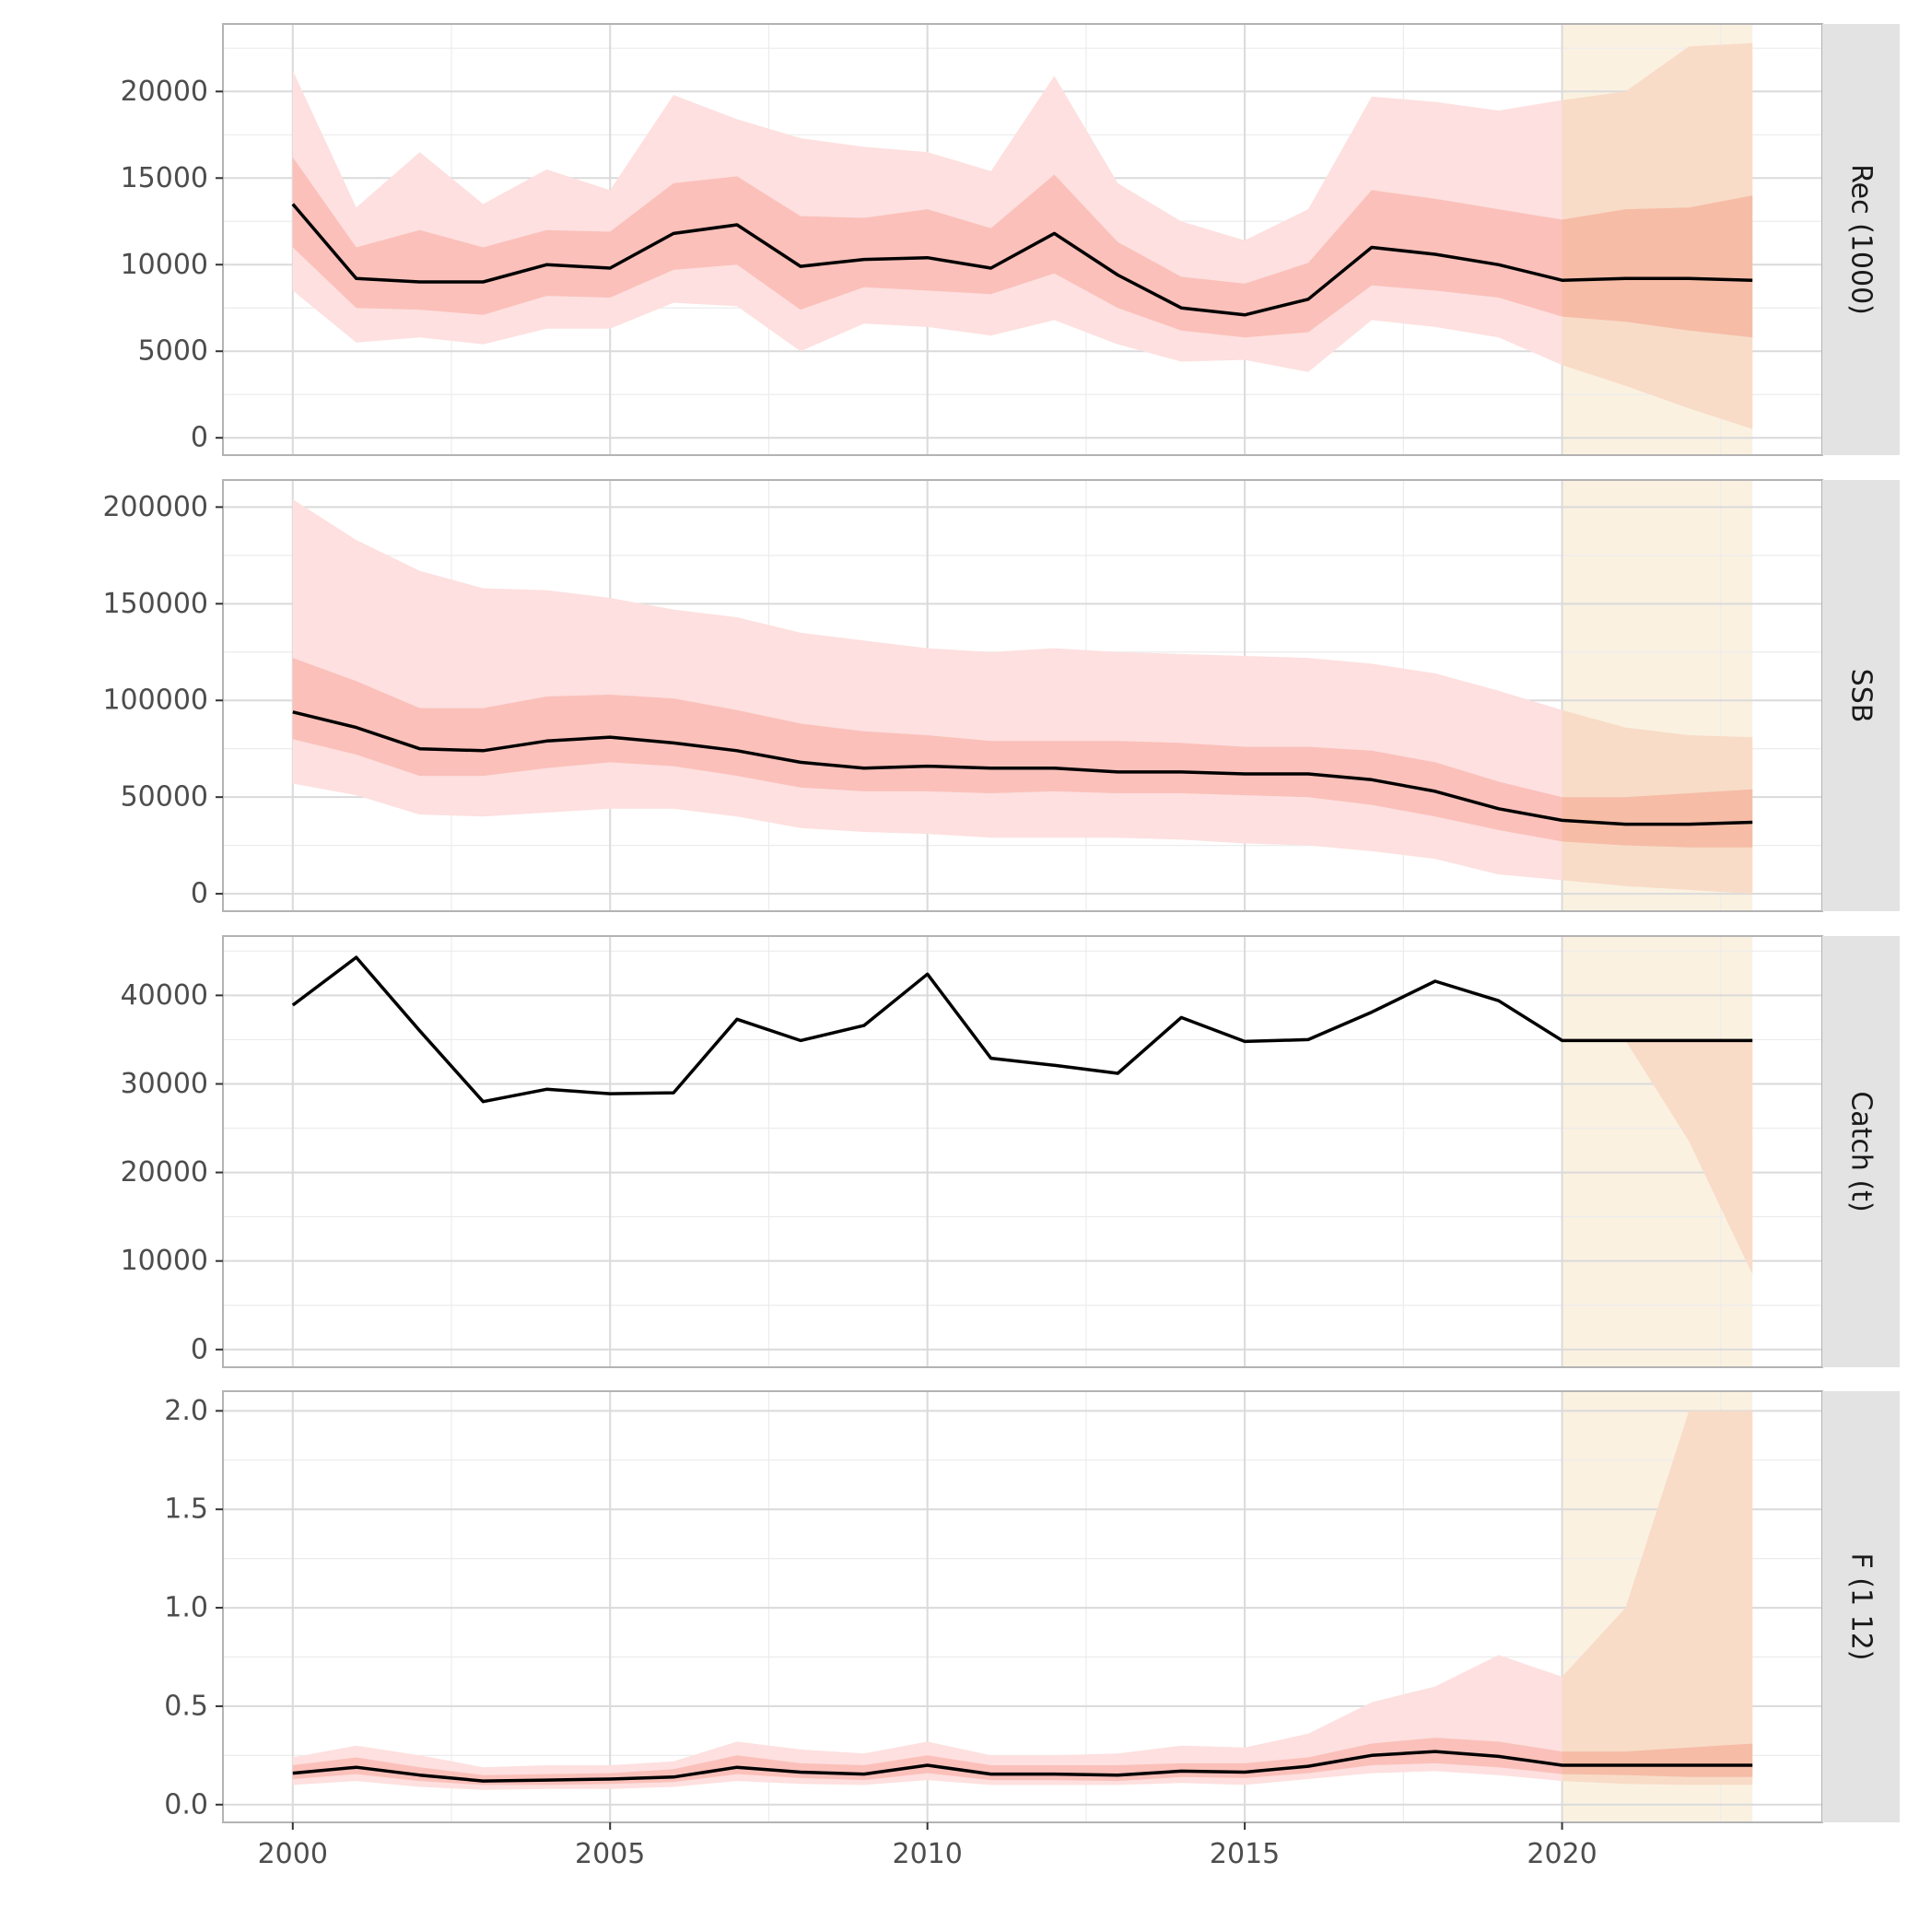 This screenshot has height=1932, width=1931. What do you see at coordinates (1245, 1854) in the screenshot?
I see `x-tick-label: 2015` at bounding box center [1245, 1854].